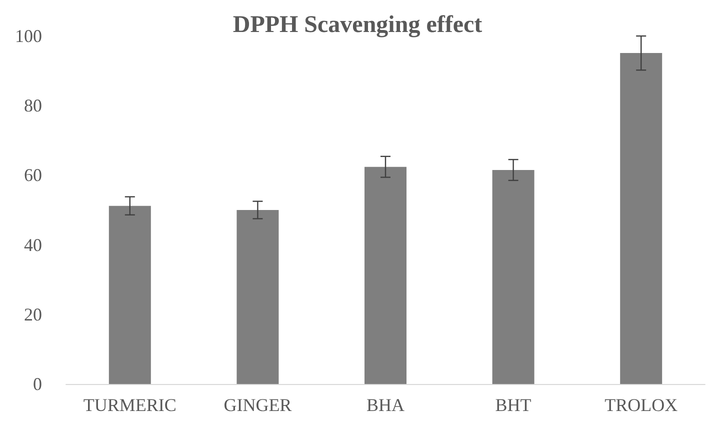  Describe the element at coordinates (37, 384) in the screenshot. I see `y-tick-label: 0` at that location.